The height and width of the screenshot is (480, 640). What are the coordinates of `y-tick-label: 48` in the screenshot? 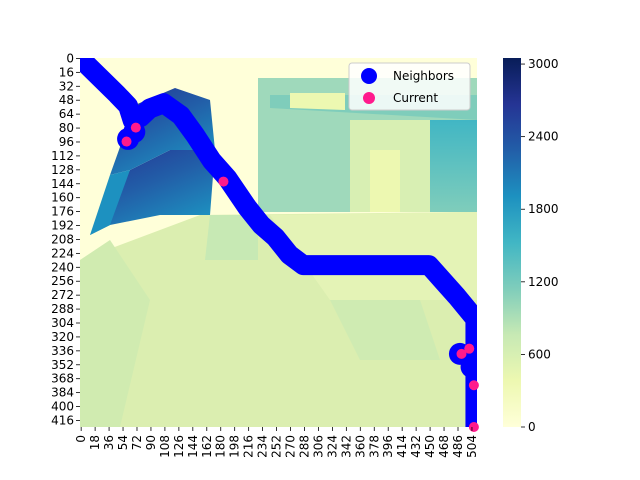 It's located at (66, 100).